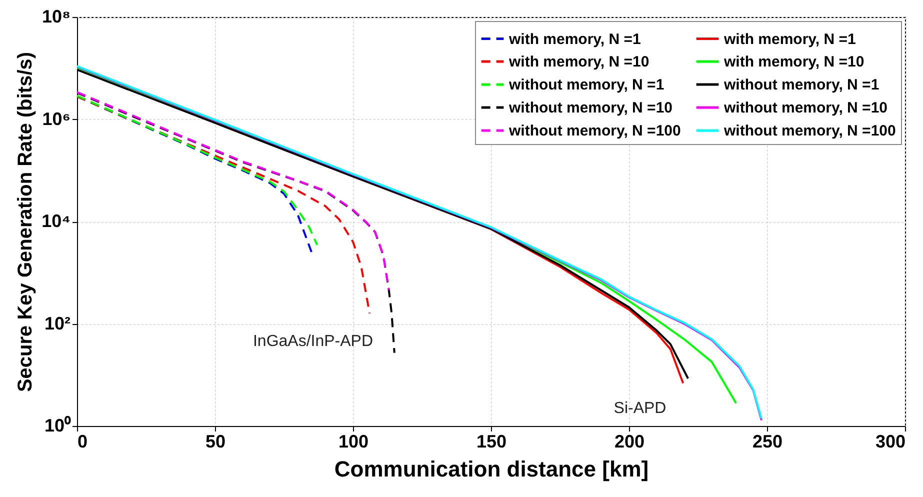 This screenshot has height=497, width=923. What do you see at coordinates (56, 221) in the screenshot?
I see `y-tick-label: 10⁴` at bounding box center [56, 221].